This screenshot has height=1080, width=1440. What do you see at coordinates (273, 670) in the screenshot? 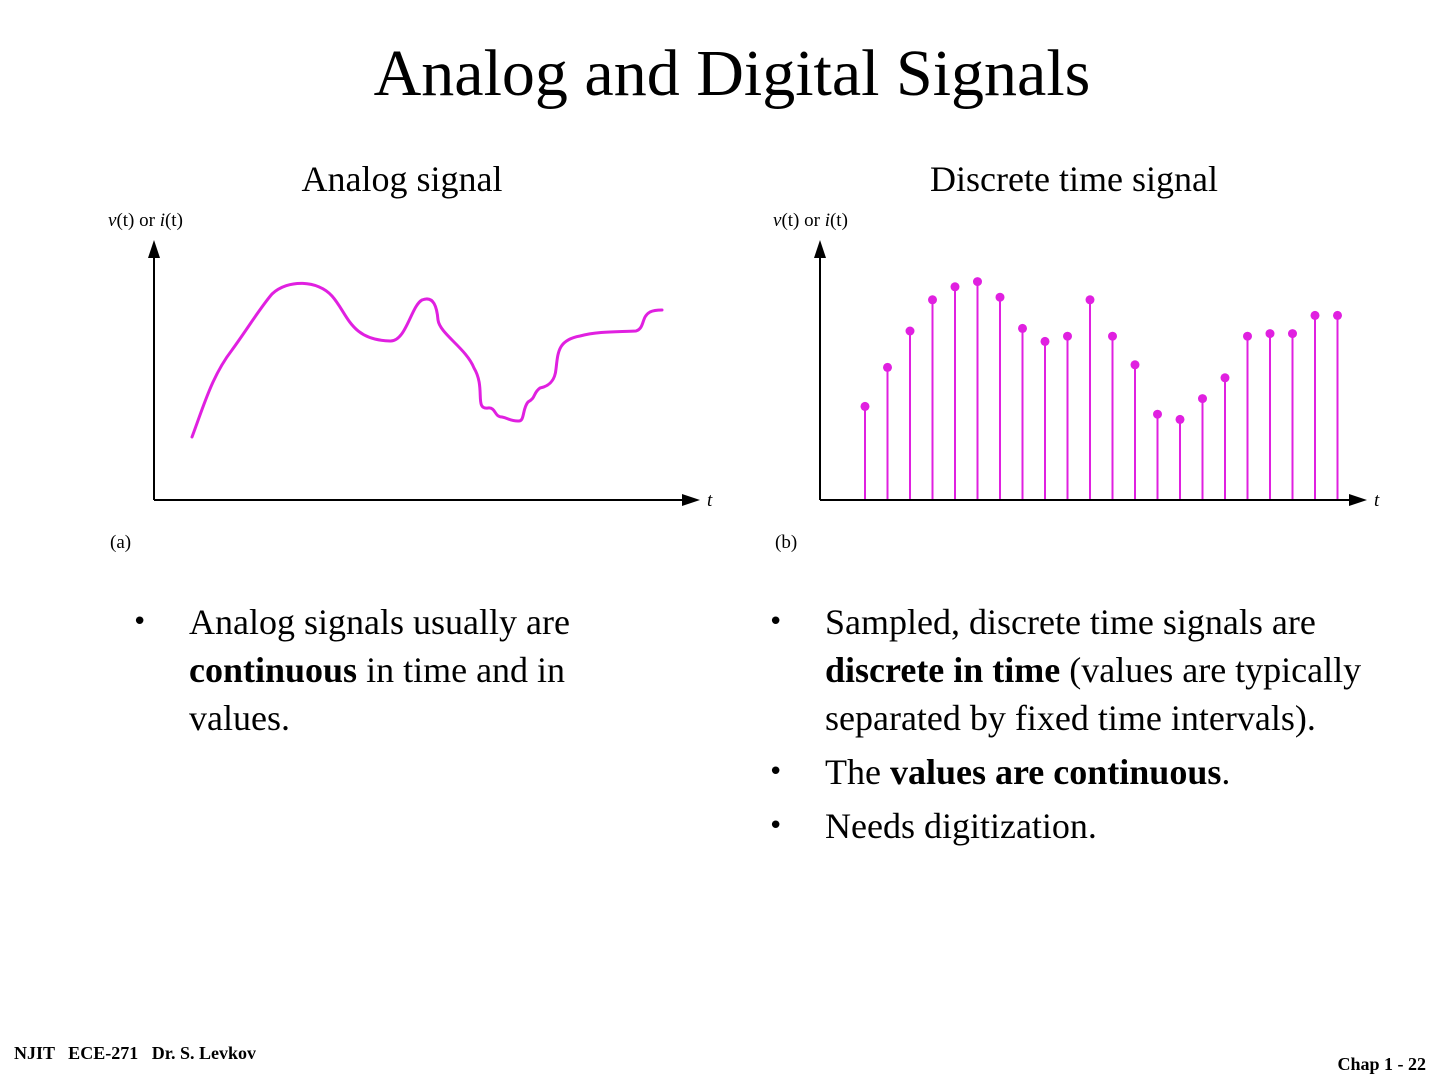
I see `bullet-emphasis: continuous` at bounding box center [273, 670].